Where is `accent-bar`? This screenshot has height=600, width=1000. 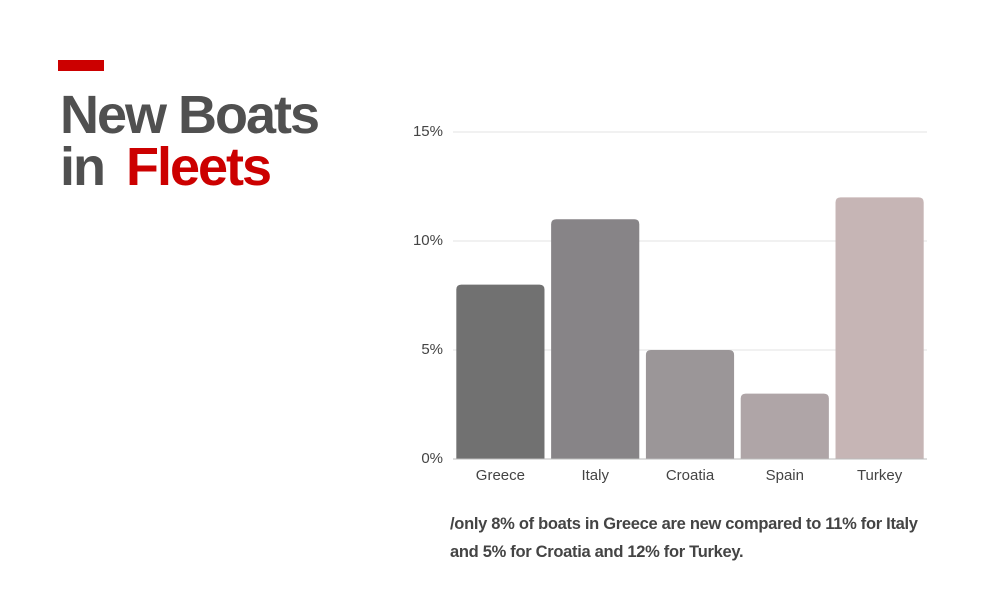 accent-bar is located at coordinates (81, 65).